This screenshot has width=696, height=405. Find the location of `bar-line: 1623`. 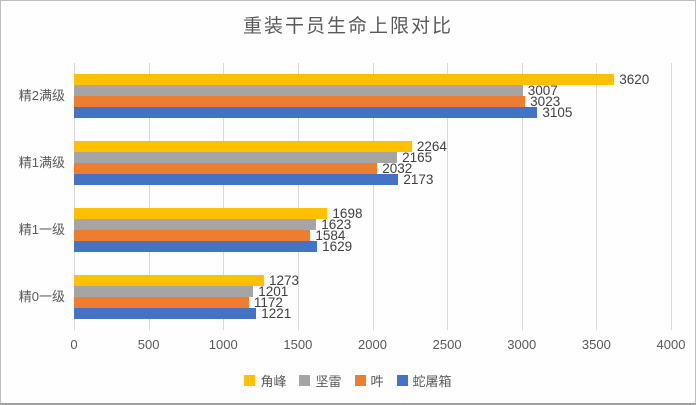

bar-line: 1623 is located at coordinates (218, 224).